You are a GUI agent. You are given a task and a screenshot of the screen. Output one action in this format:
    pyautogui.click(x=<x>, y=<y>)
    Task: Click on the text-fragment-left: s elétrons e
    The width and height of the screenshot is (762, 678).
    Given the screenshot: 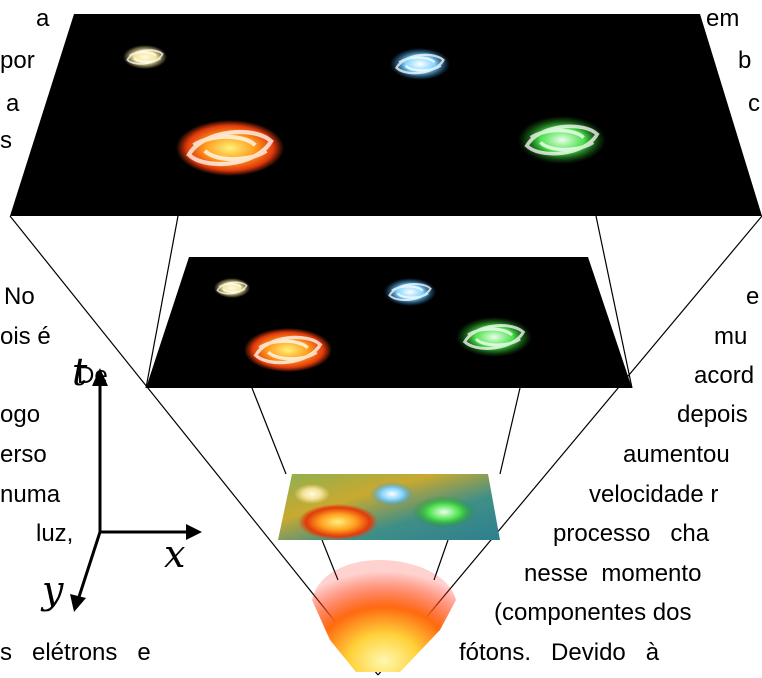 What is the action you would take?
    pyautogui.click(x=75, y=652)
    